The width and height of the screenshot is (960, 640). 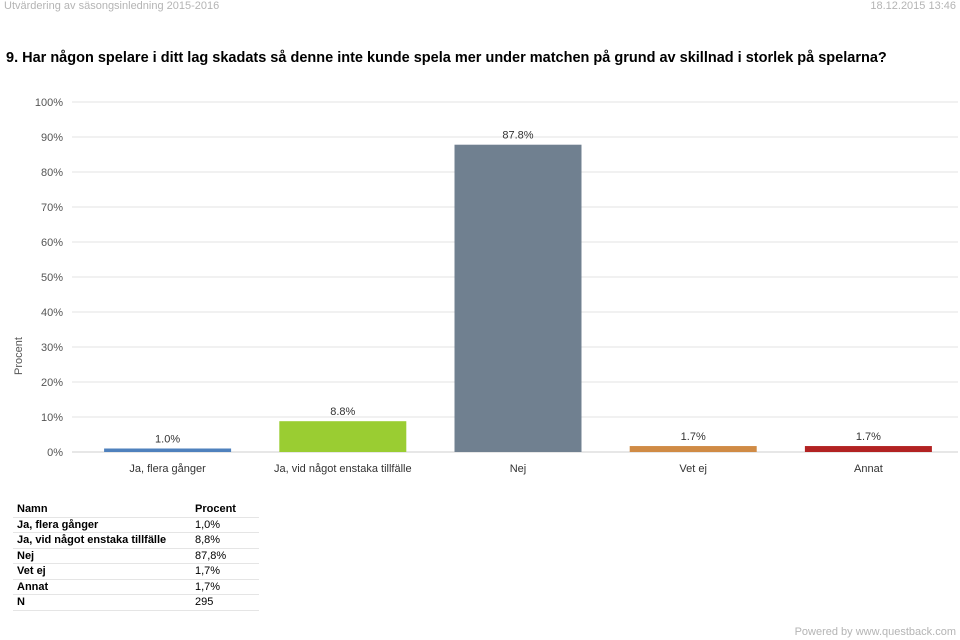 I want to click on table-row: Ja, flera gånger 1,0%, so click(x=136, y=525).